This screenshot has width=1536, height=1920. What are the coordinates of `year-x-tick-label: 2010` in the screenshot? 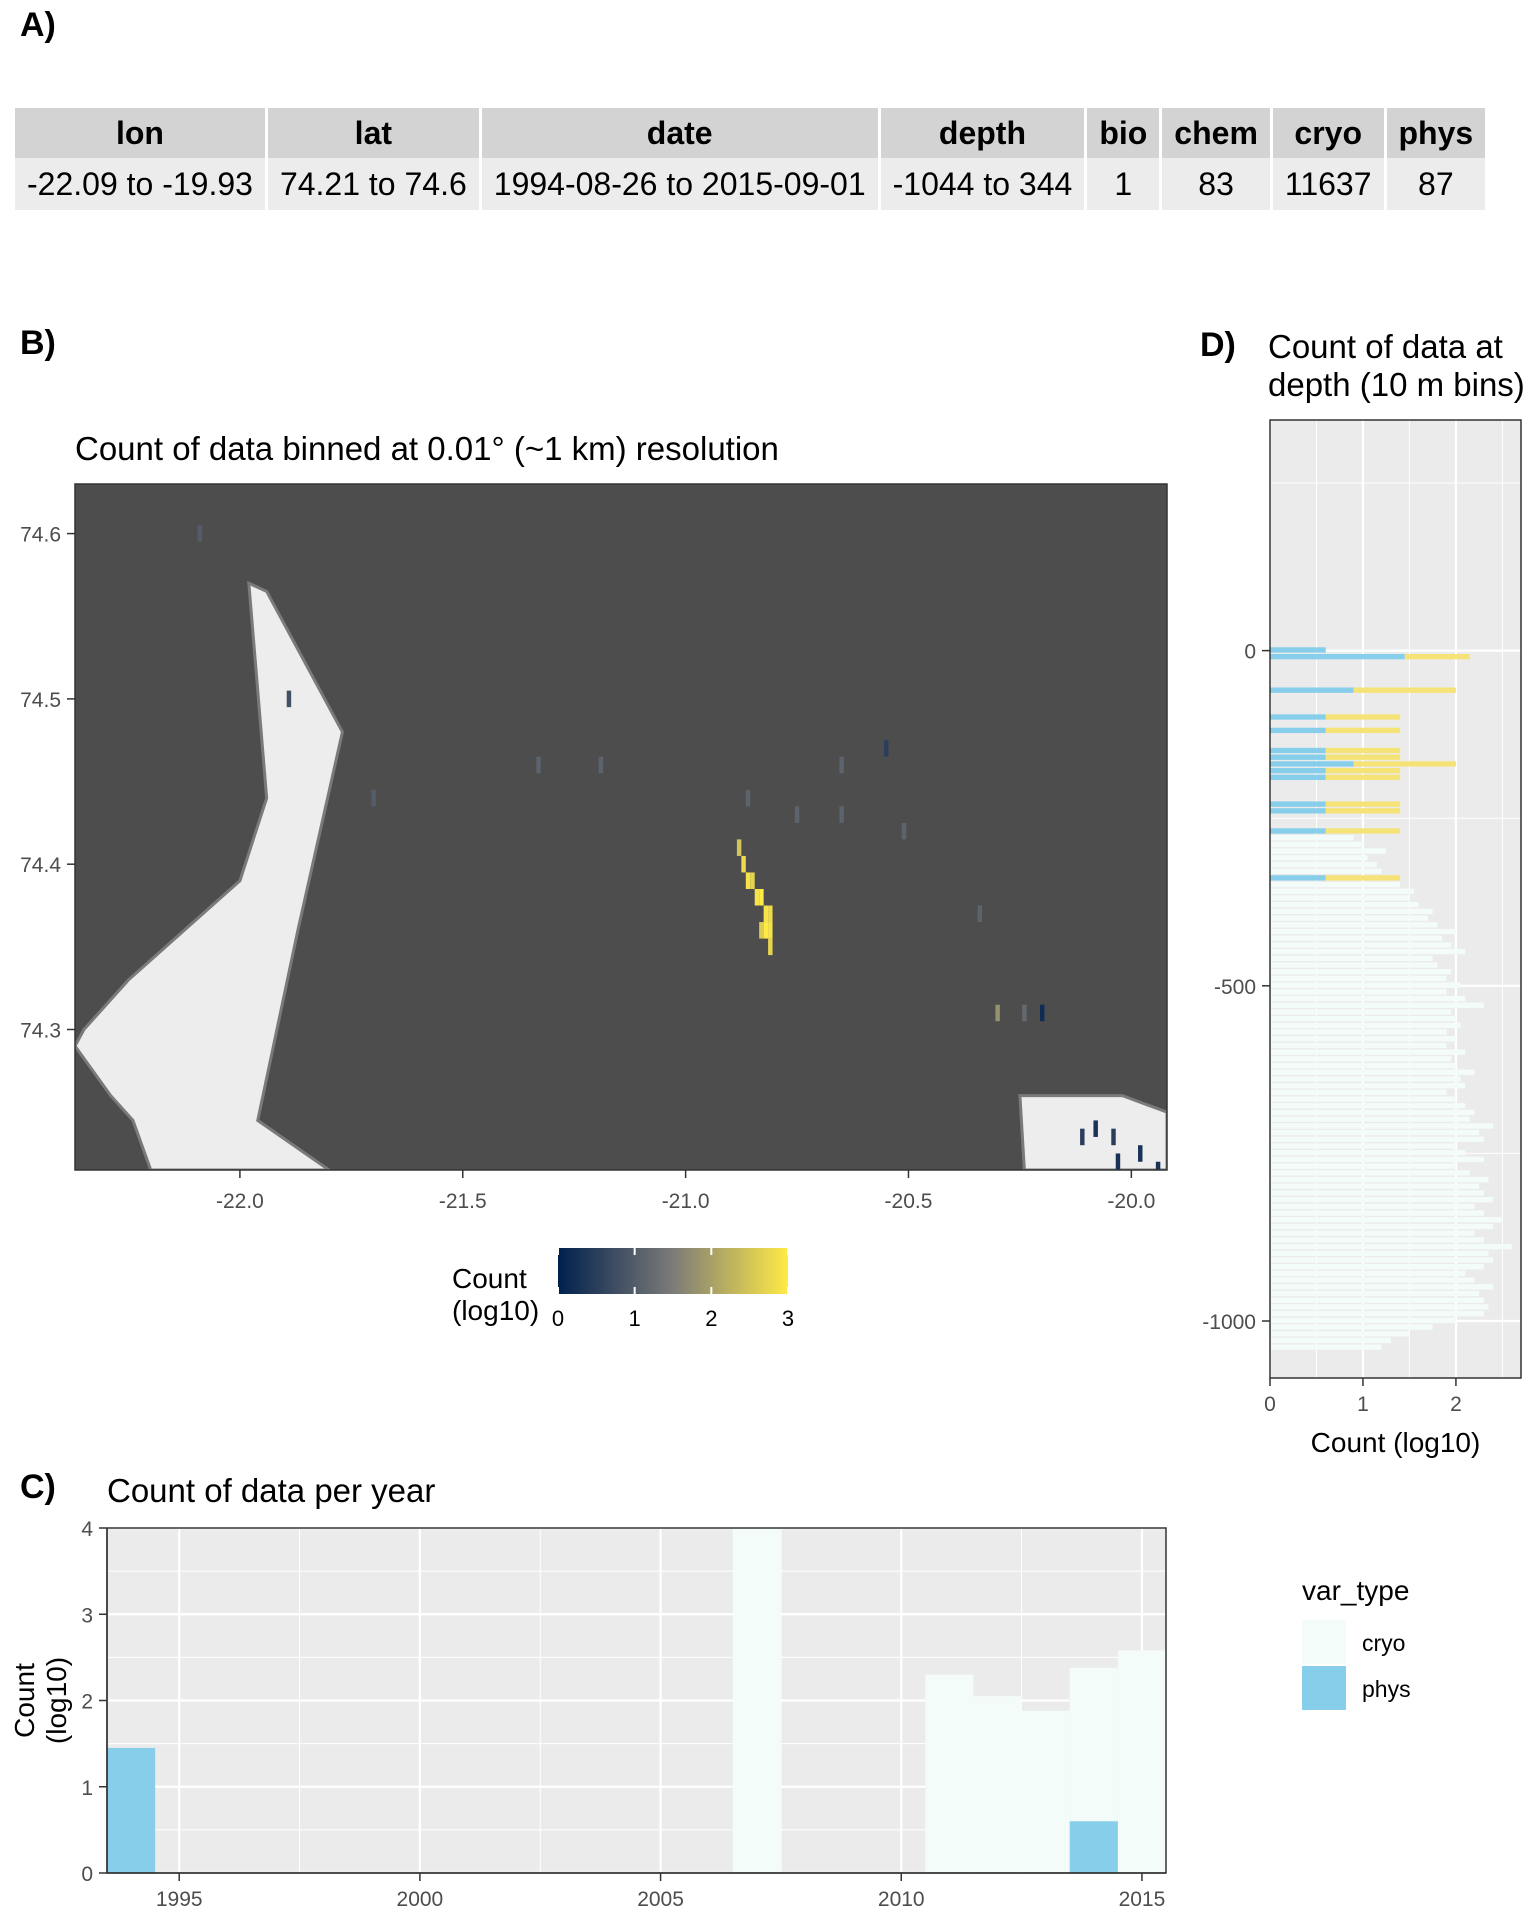 It's located at (901, 1899).